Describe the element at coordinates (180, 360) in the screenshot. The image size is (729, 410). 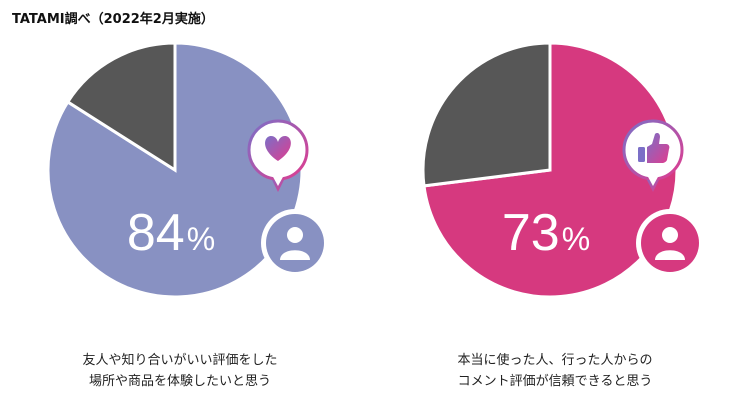
I see `caption-line: 友人や知り合いがいい評価をした` at that location.